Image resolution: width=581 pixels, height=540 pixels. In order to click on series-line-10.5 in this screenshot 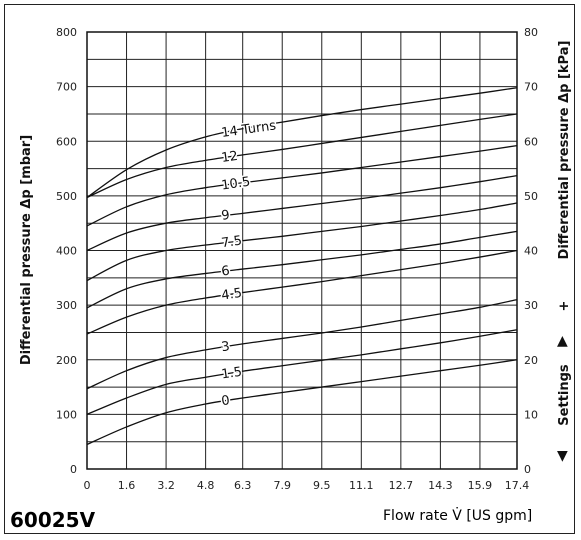, I will do `click(302, 185)`.